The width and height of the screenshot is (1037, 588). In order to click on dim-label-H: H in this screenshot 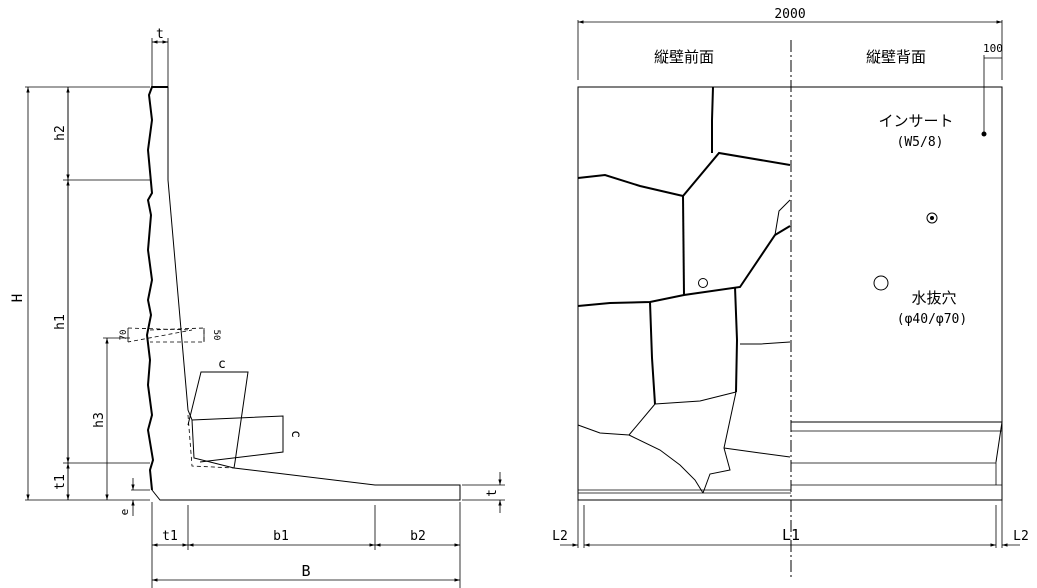, I will do `click(18, 298)`.